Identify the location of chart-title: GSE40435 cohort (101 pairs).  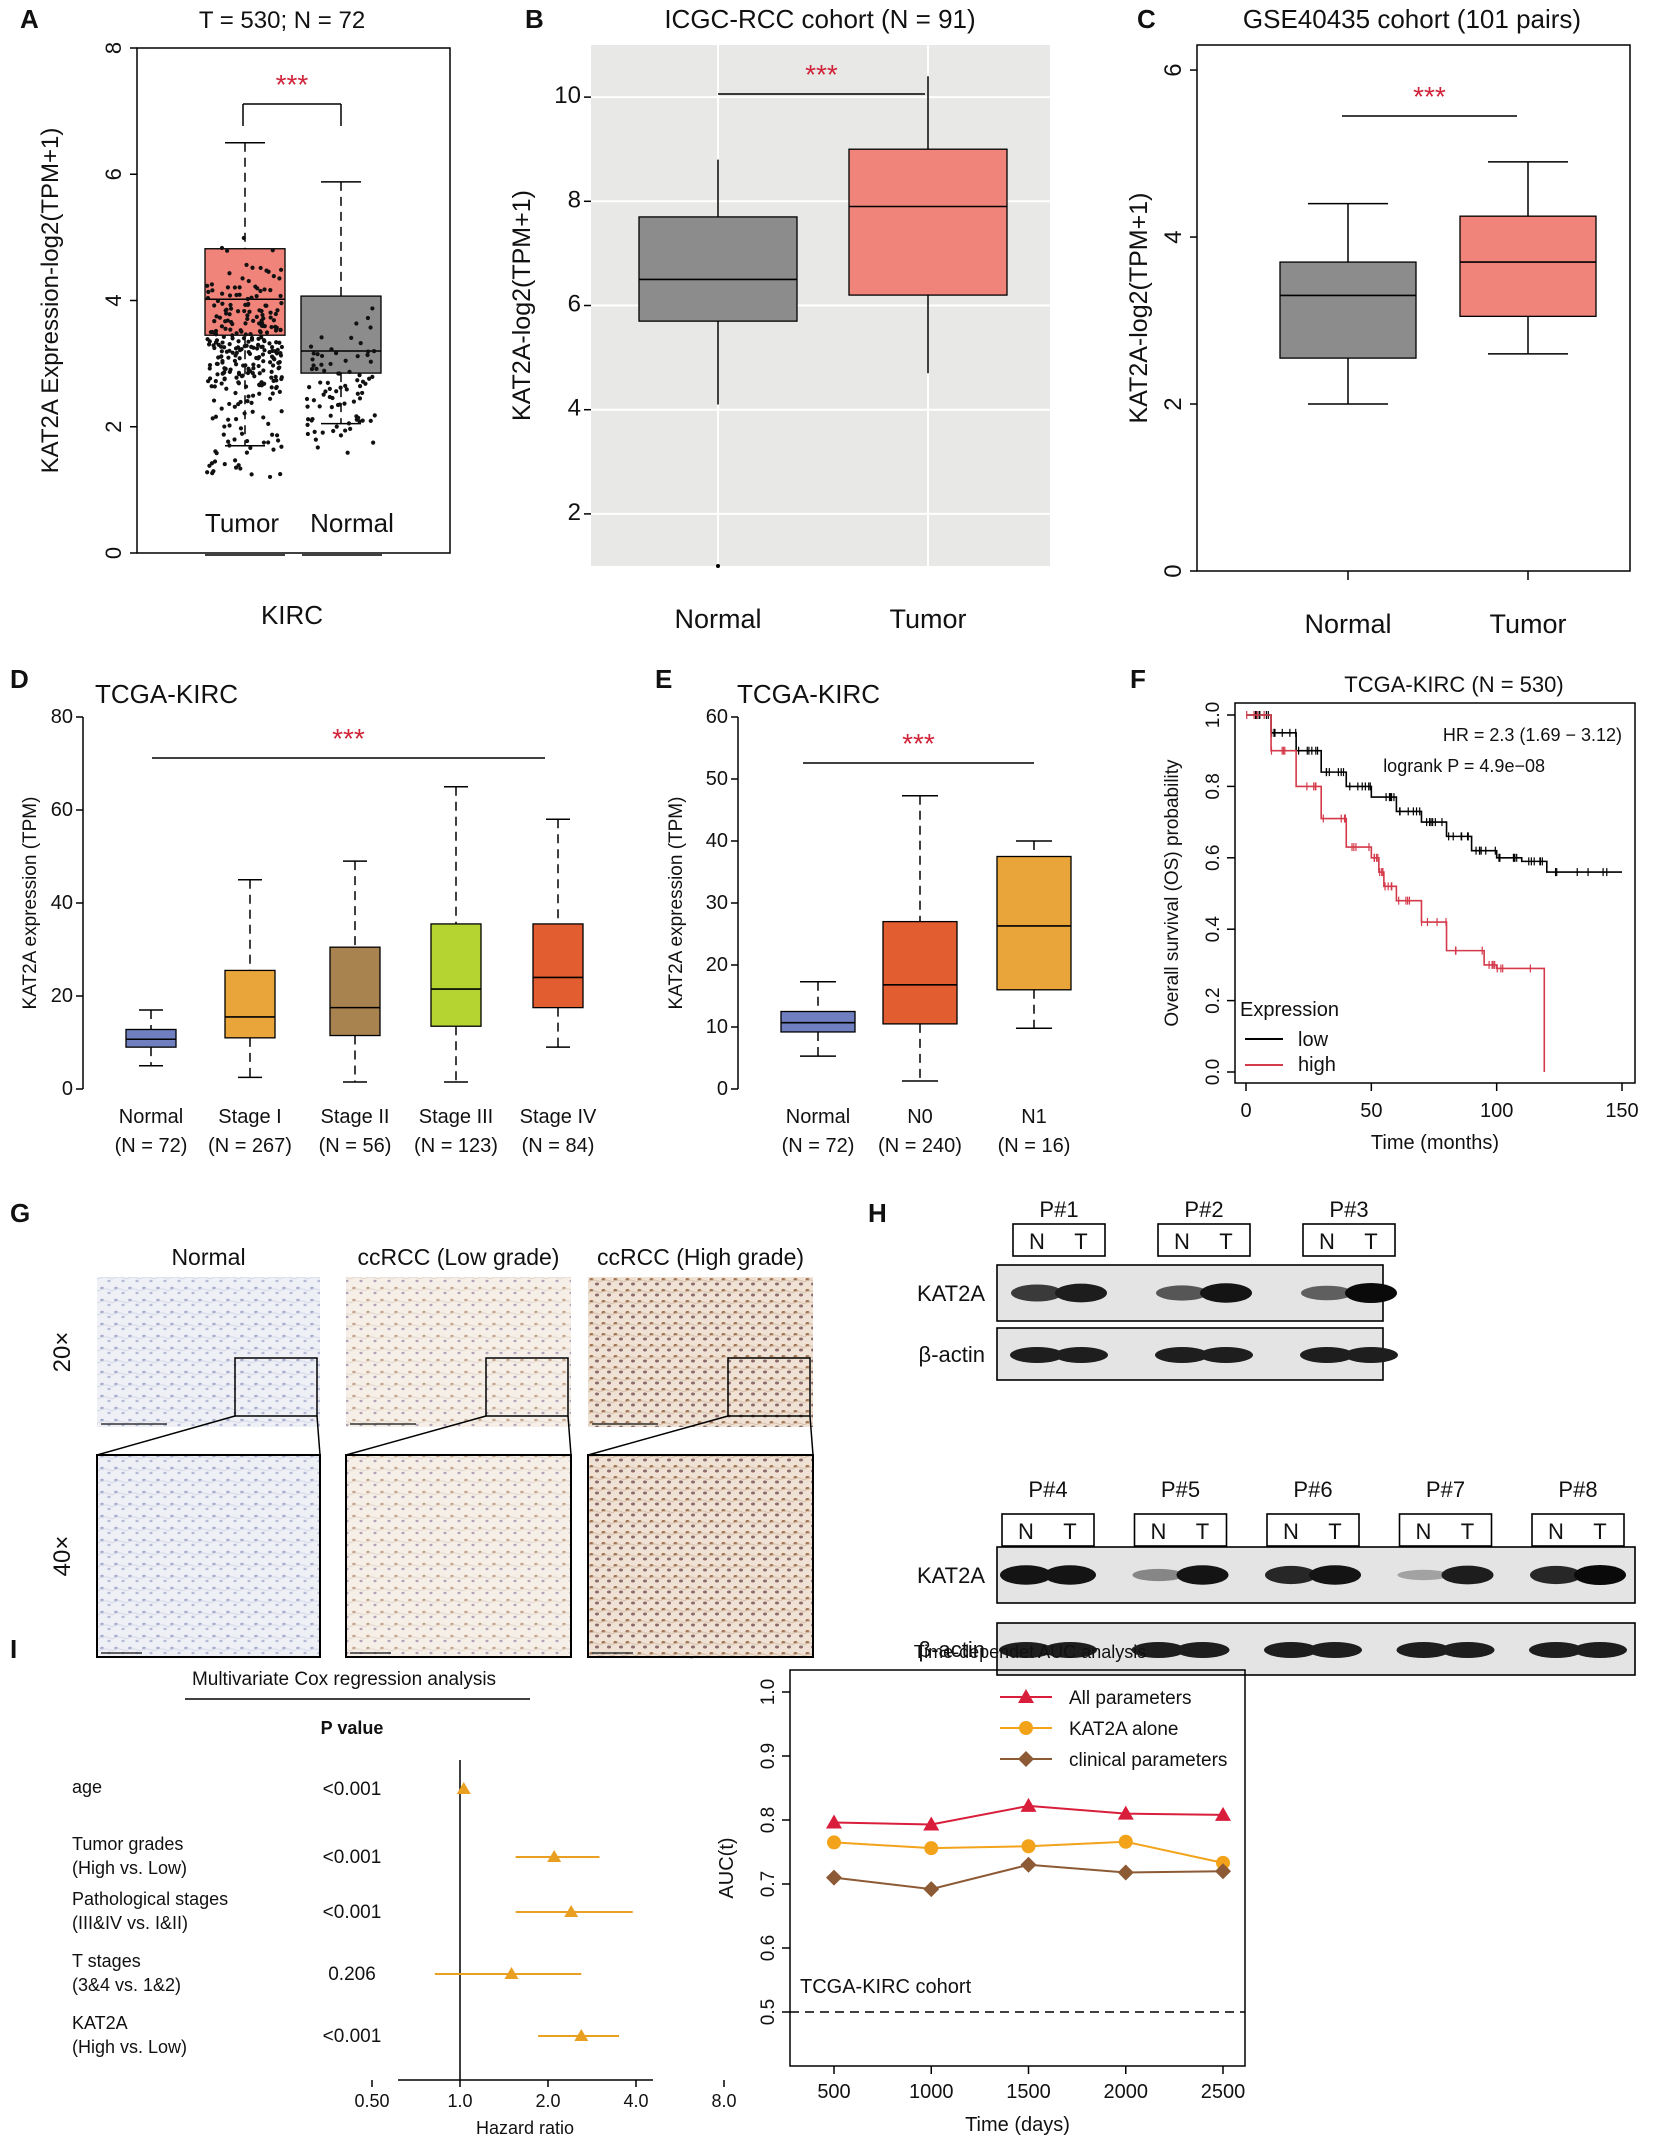
(1412, 19).